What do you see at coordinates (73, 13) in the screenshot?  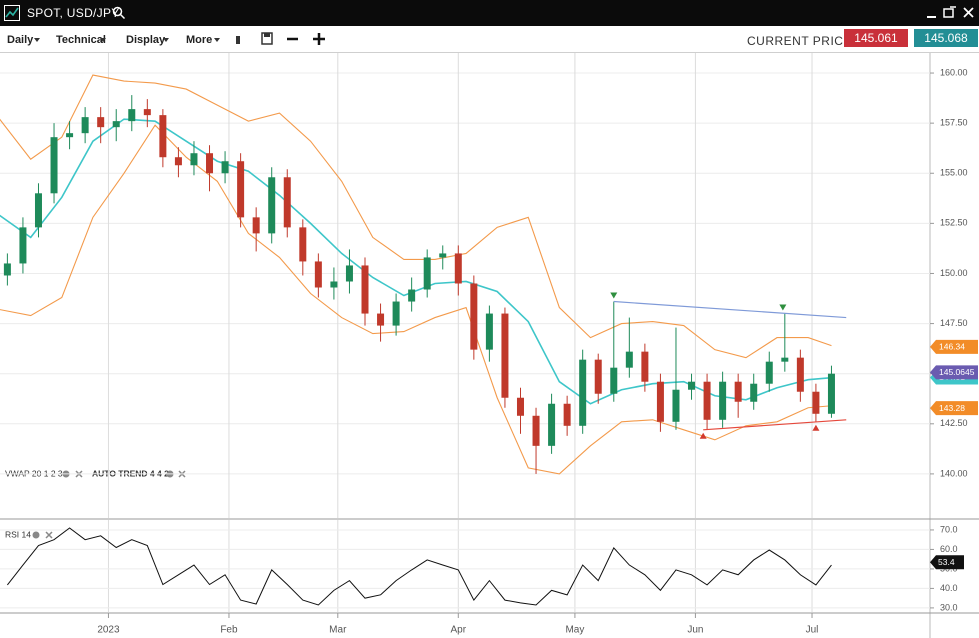 I see `window-title: SPOT, USD/JPY` at bounding box center [73, 13].